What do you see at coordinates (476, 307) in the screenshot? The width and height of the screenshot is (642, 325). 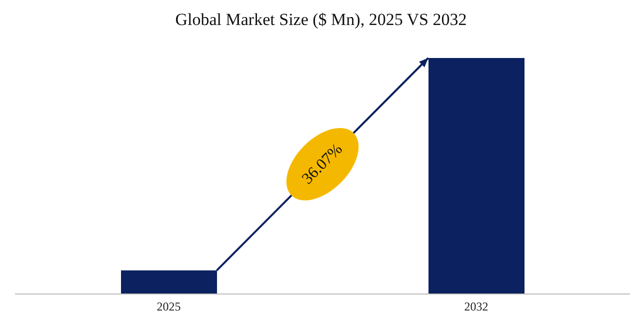 I see `x-tick-label: 2032` at bounding box center [476, 307].